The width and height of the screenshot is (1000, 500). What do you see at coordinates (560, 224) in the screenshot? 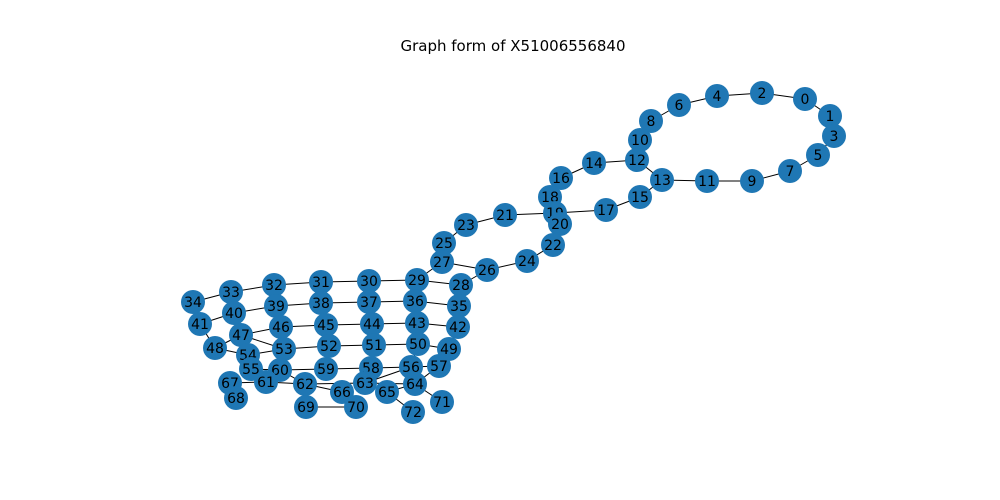
I see `node-20: 20` at bounding box center [560, 224].